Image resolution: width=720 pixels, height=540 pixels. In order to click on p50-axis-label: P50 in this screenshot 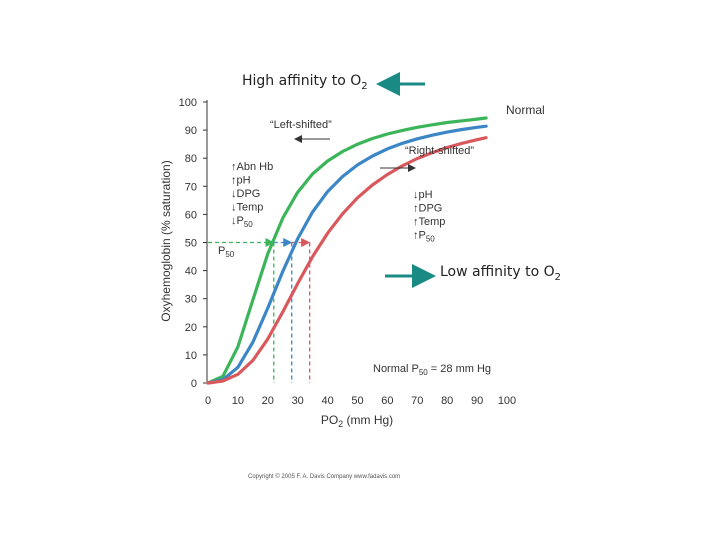, I will do `click(226, 252)`.